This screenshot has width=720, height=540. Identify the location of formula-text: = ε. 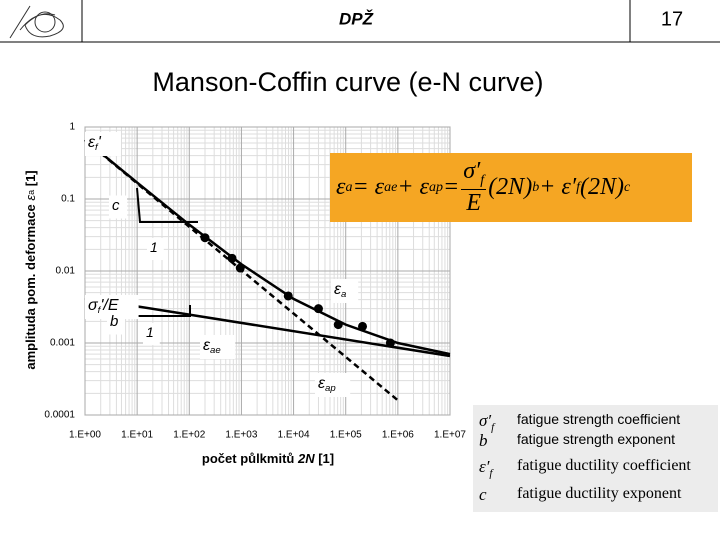
(368, 187).